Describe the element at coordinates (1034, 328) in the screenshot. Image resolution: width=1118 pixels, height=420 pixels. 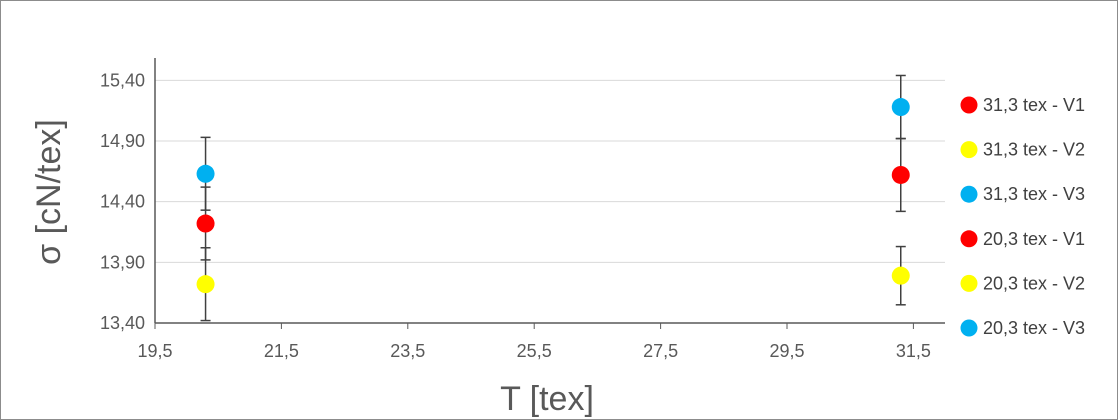
I see `legend-label: 20,3 tex - V3` at that location.